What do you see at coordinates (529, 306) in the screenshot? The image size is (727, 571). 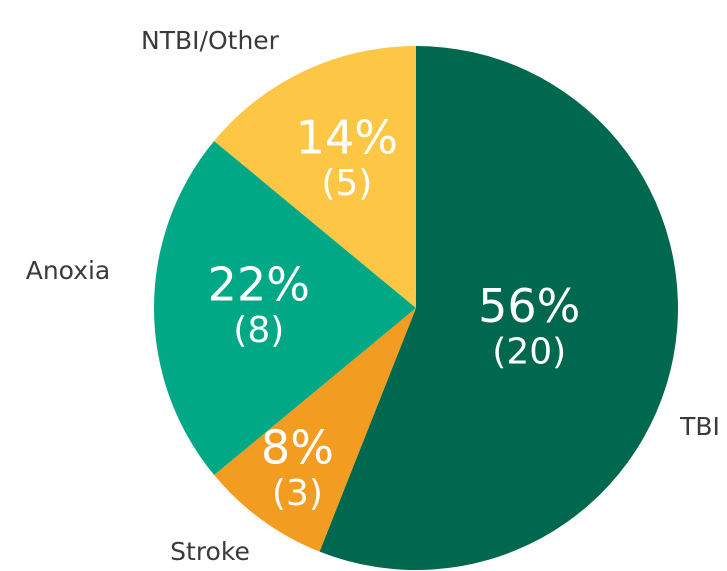 I see `value-label: 56%` at bounding box center [529, 306].